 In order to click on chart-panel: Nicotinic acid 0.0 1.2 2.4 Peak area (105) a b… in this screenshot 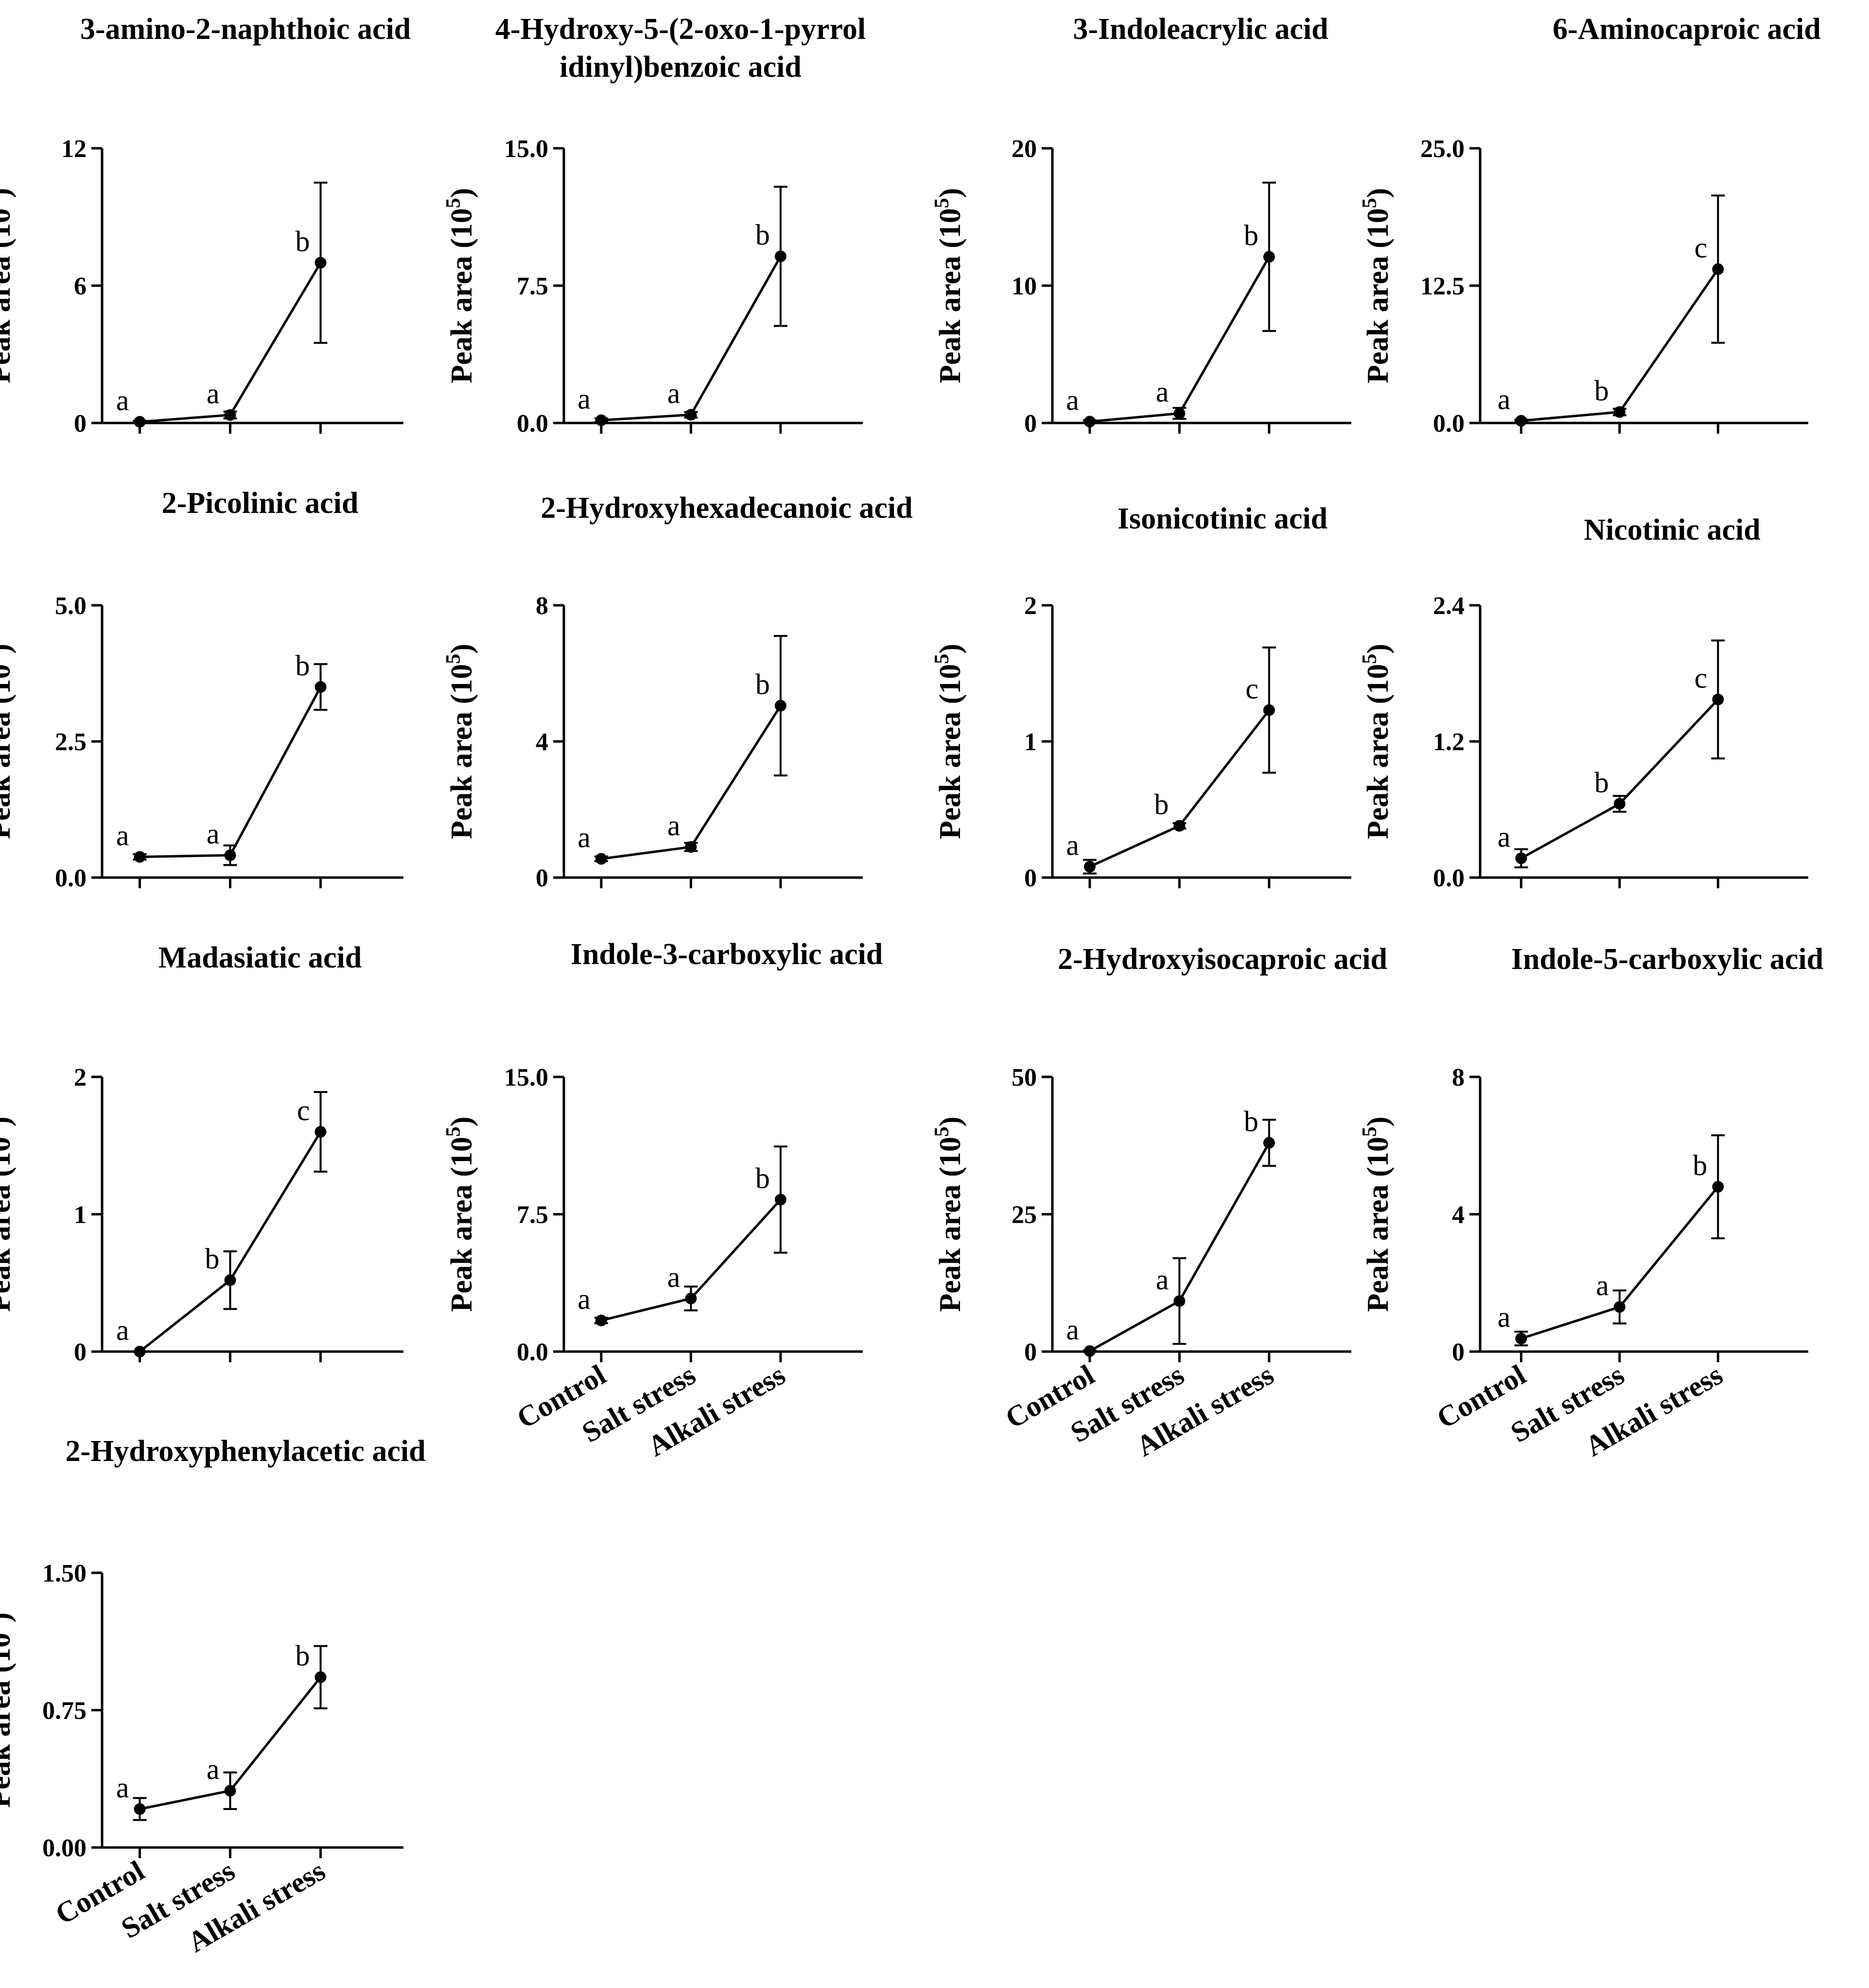, I will do `click(1583, 703)`.